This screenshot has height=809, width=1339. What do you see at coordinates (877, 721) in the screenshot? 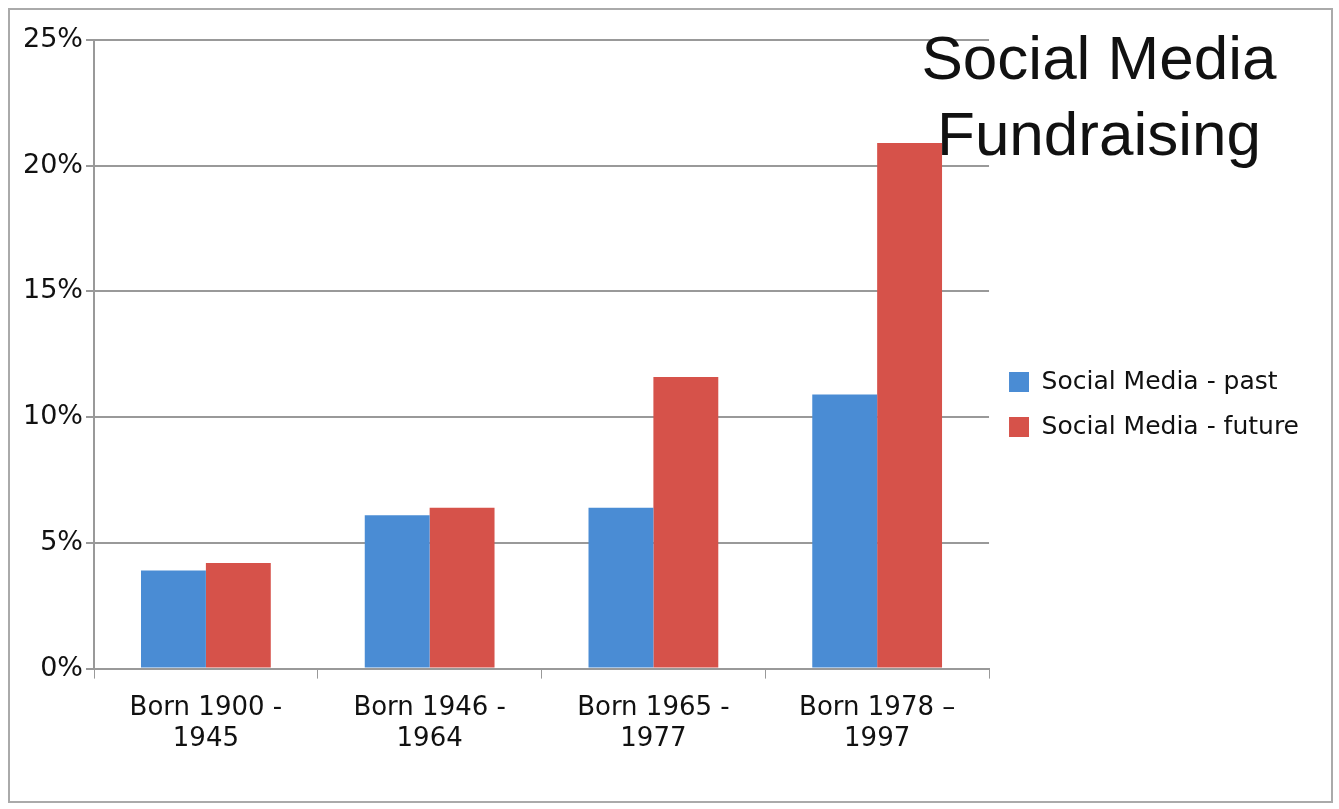
I see `x-tick-label: Born 1978 – 1997` at bounding box center [877, 721].